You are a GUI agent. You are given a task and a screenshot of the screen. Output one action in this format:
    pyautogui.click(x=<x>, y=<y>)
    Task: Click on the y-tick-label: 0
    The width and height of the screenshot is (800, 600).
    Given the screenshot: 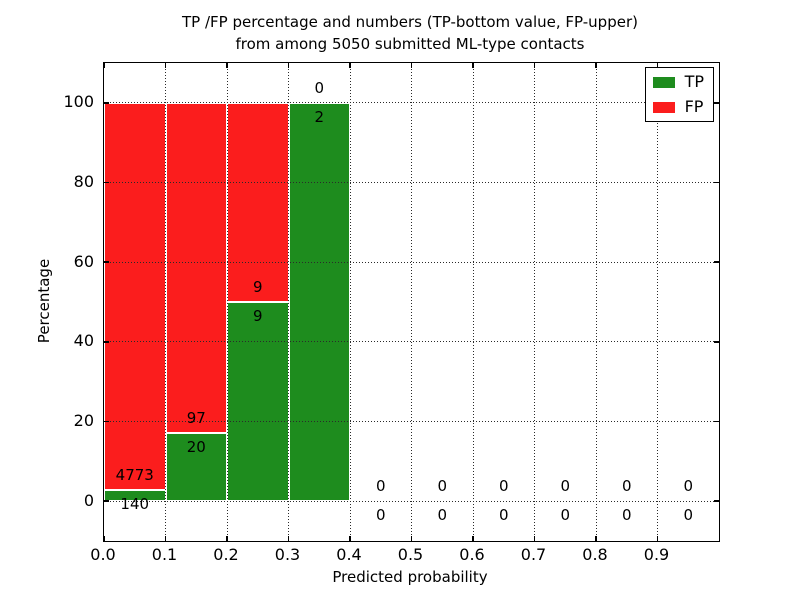 What is the action you would take?
    pyautogui.click(x=88, y=500)
    